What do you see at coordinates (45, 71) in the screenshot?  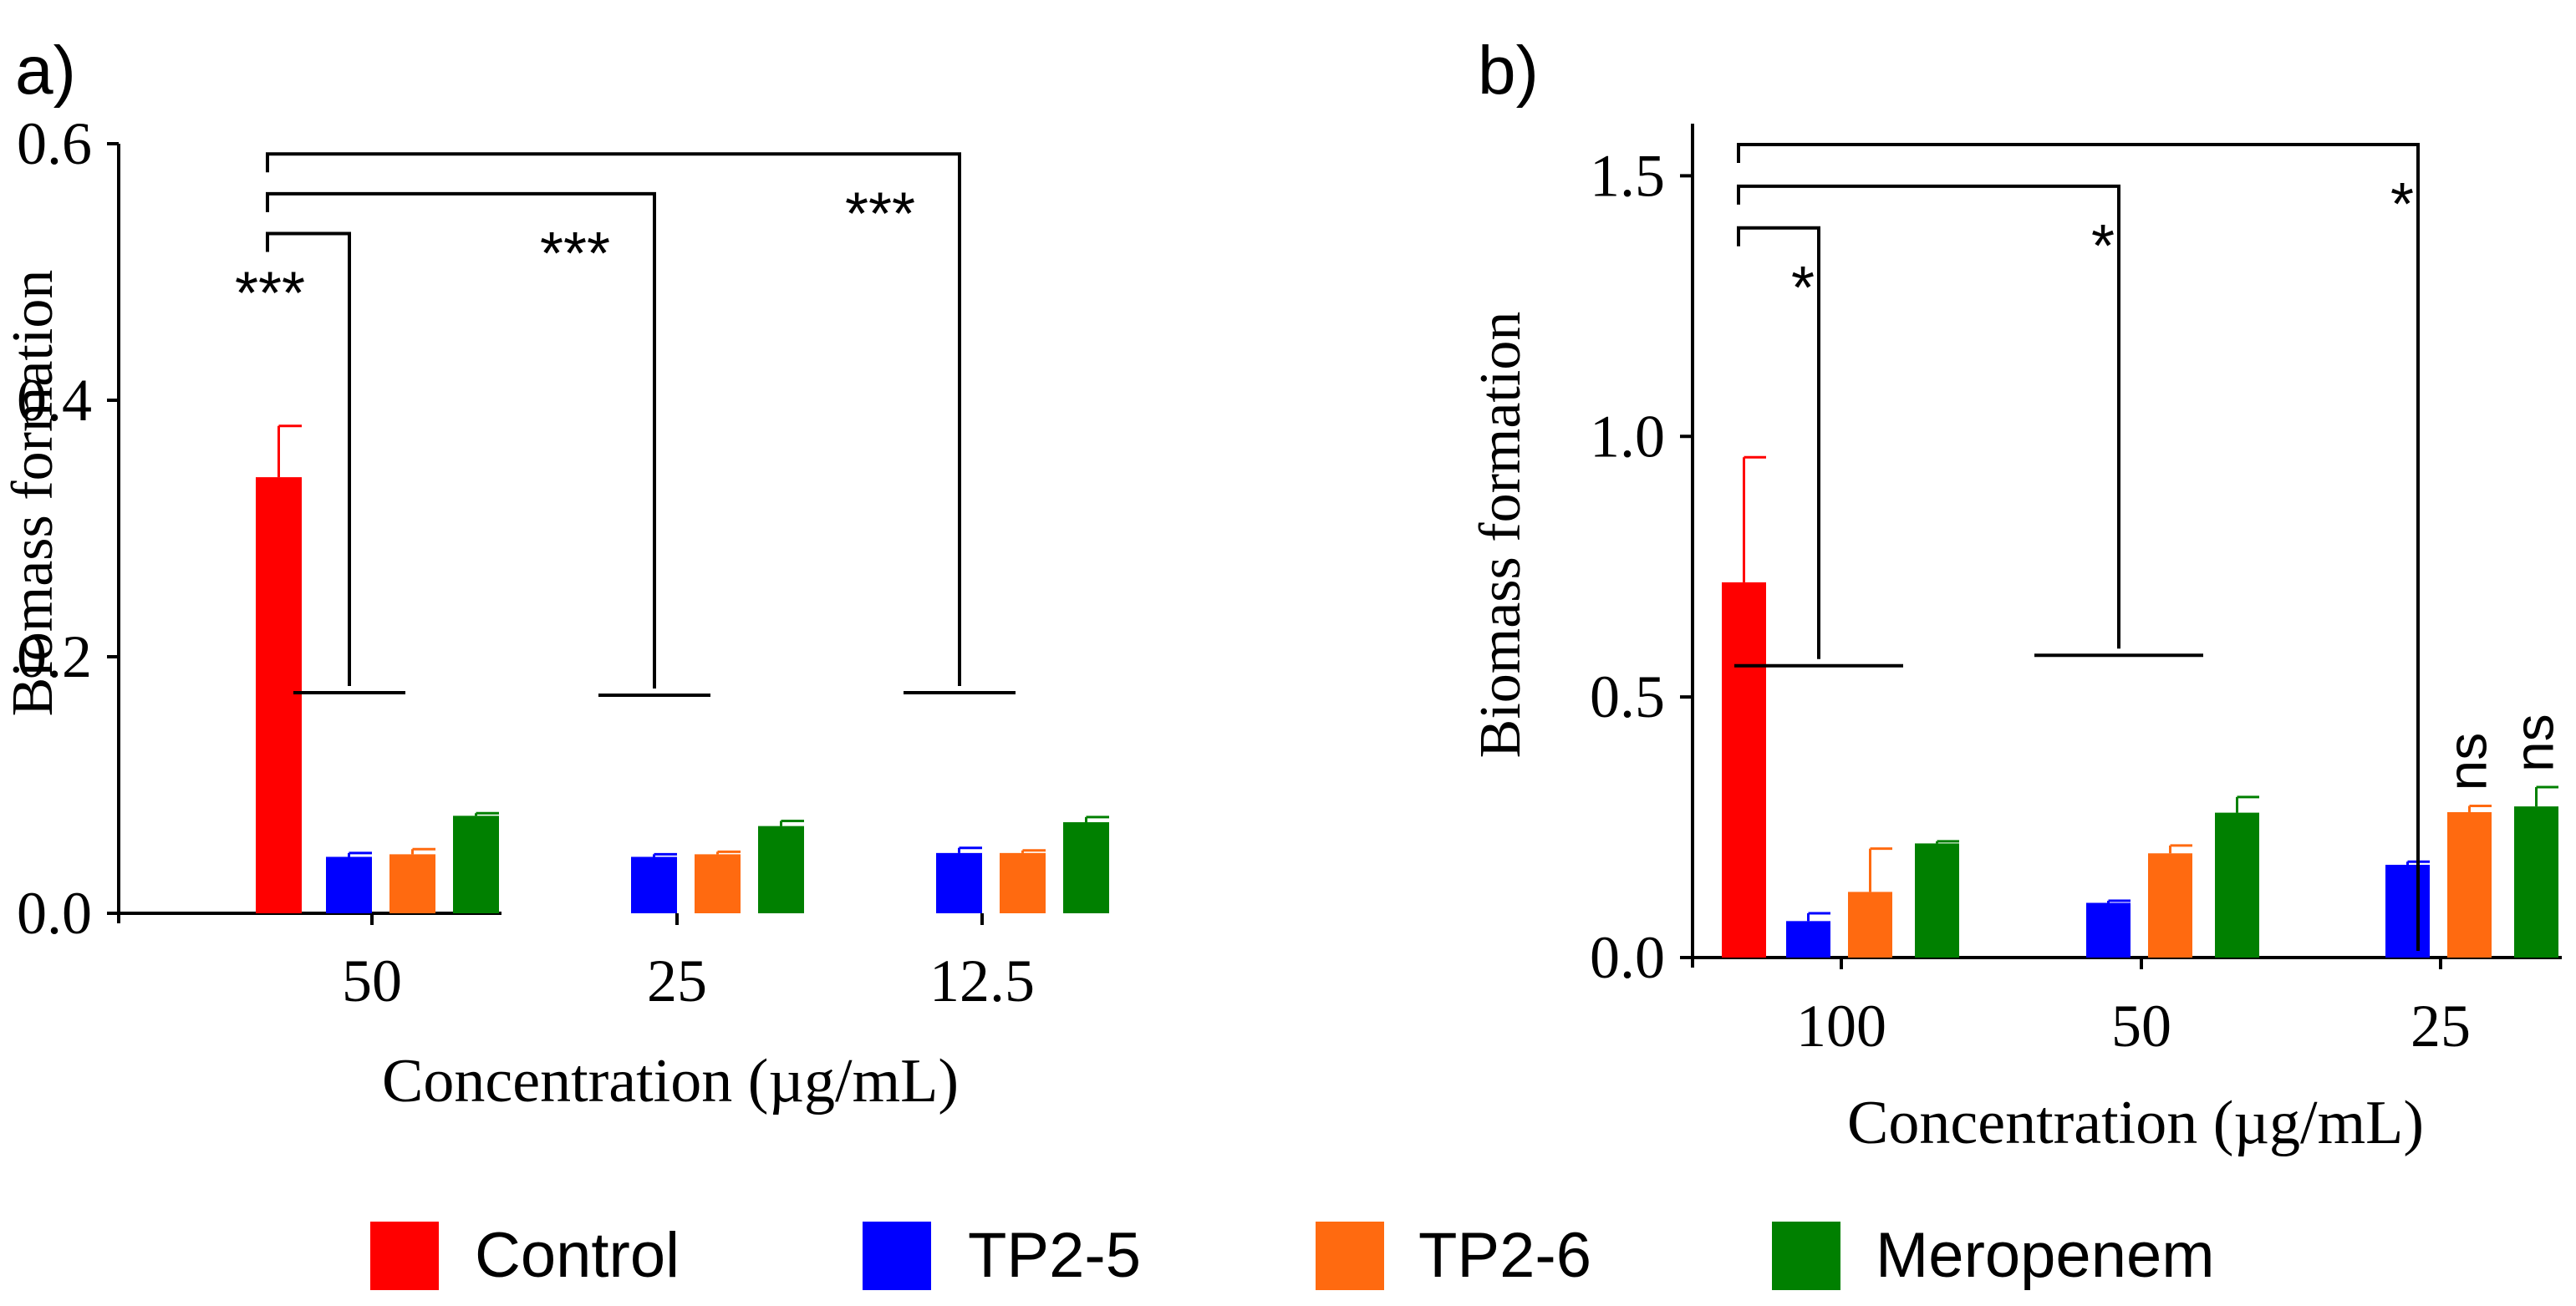 I see `panel-label: a)` at bounding box center [45, 71].